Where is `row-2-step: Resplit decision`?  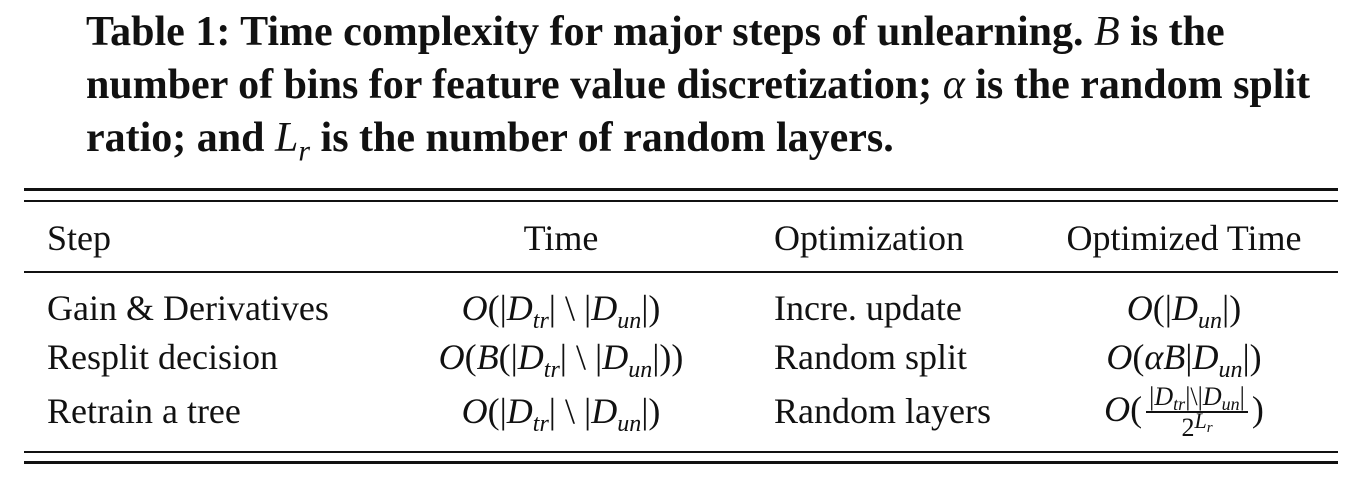
row-2-step: Resplit decision is located at coordinates (162, 357).